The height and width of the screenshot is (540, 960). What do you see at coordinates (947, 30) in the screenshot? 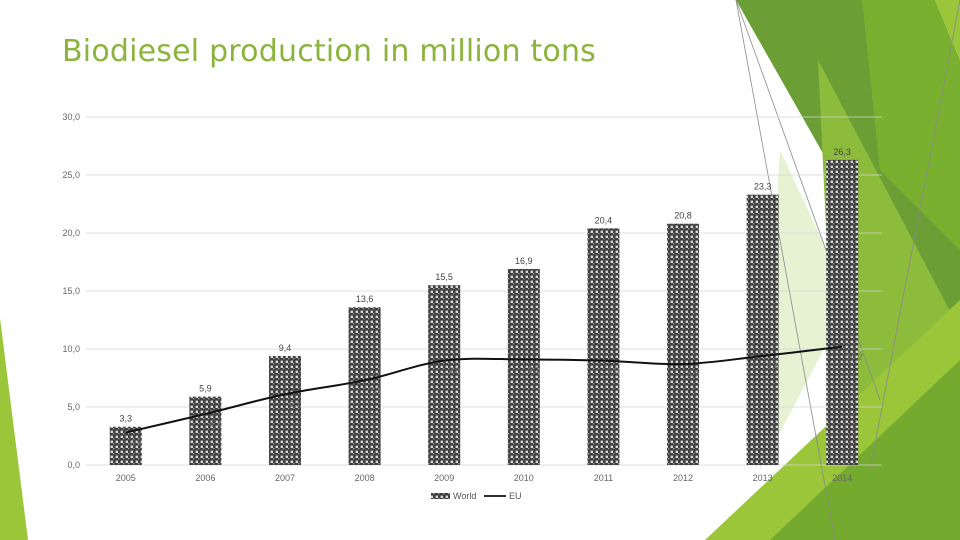
I see `deco-right-edge` at bounding box center [947, 30].